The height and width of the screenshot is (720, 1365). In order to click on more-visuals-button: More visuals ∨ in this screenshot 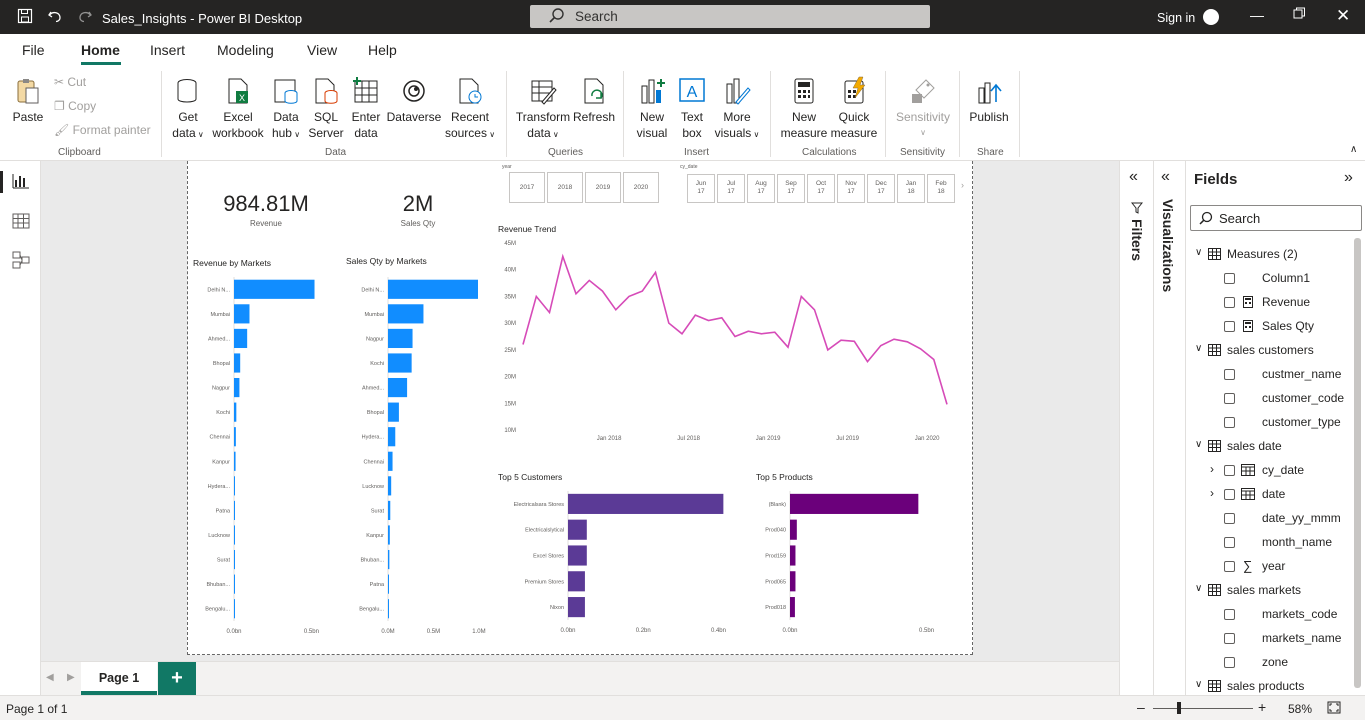, I will do `click(737, 109)`.